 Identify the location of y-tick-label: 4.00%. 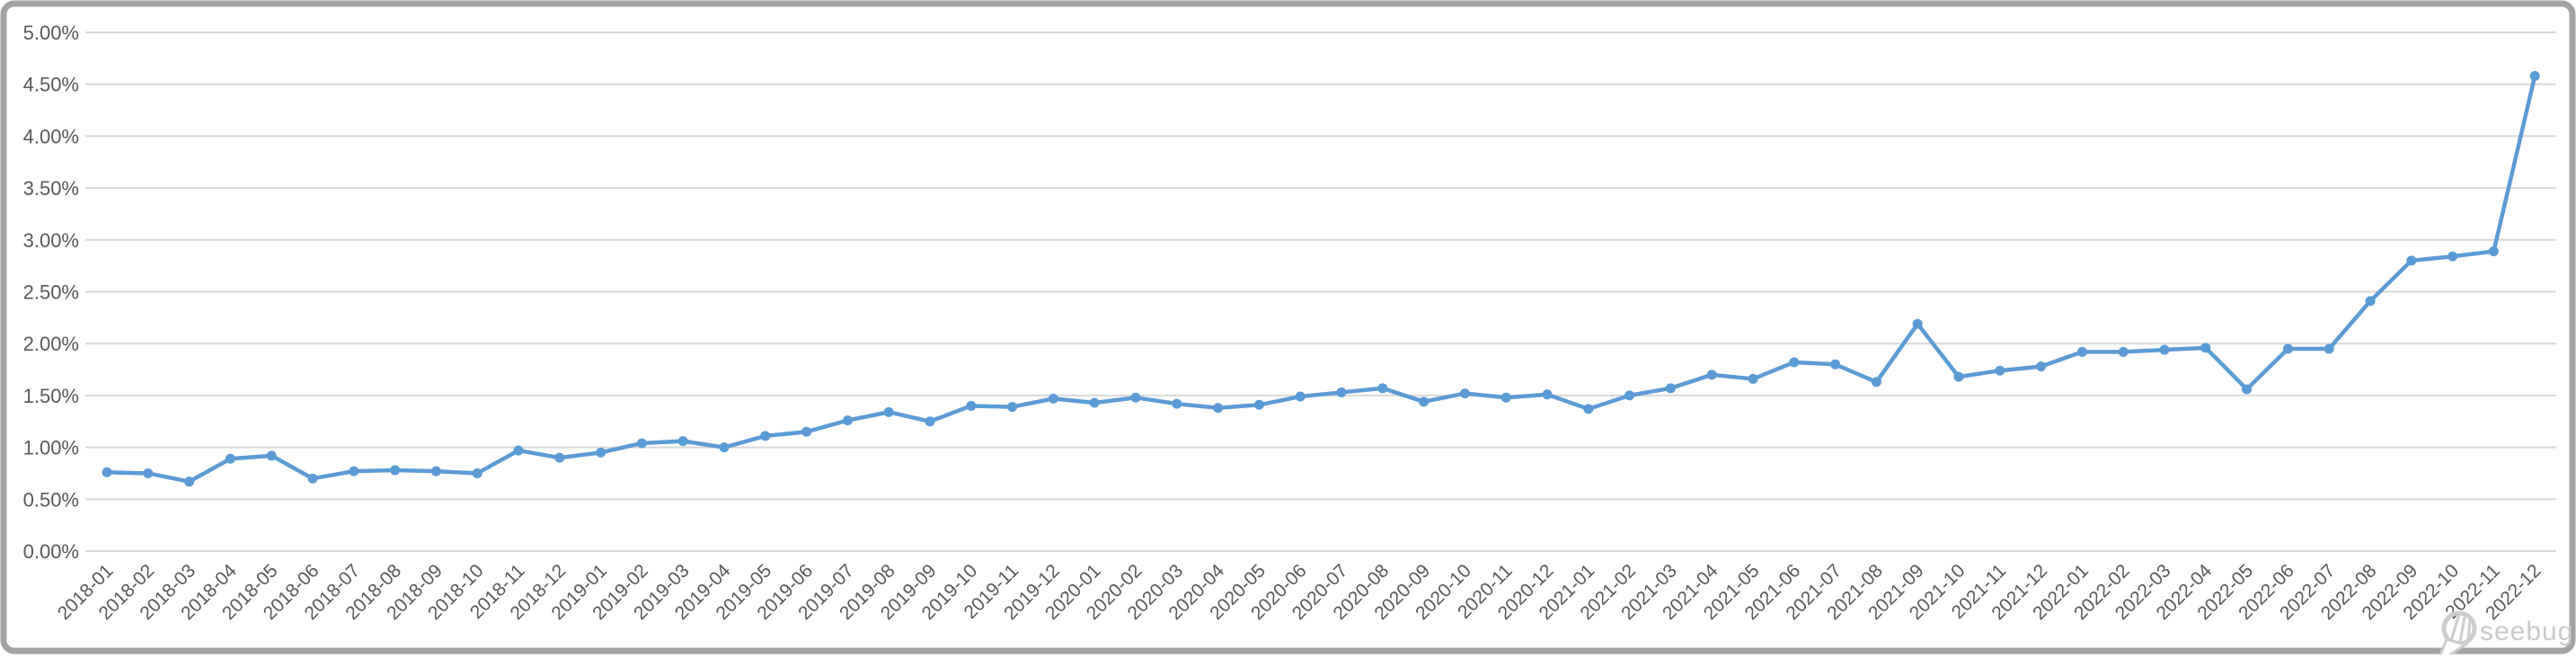
(51, 136).